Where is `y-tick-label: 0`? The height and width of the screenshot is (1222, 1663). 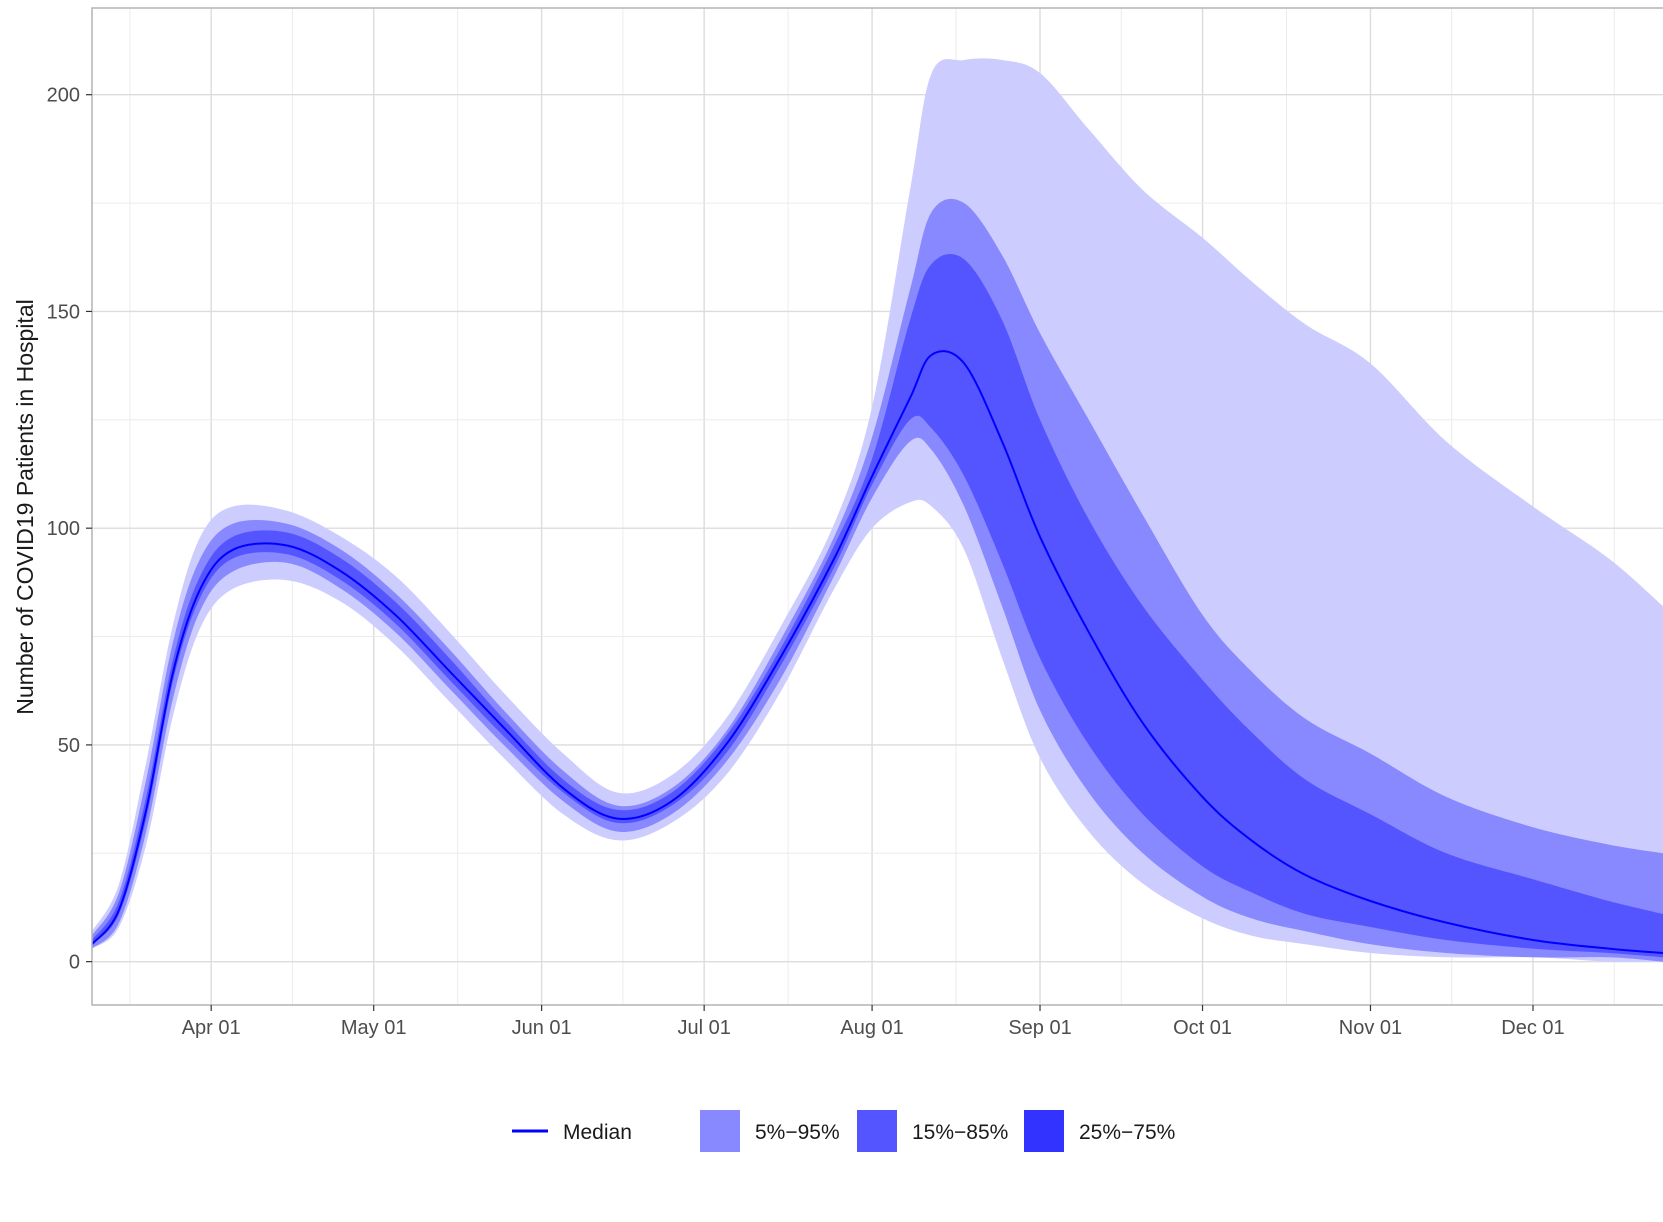 y-tick-label: 0 is located at coordinates (74, 963).